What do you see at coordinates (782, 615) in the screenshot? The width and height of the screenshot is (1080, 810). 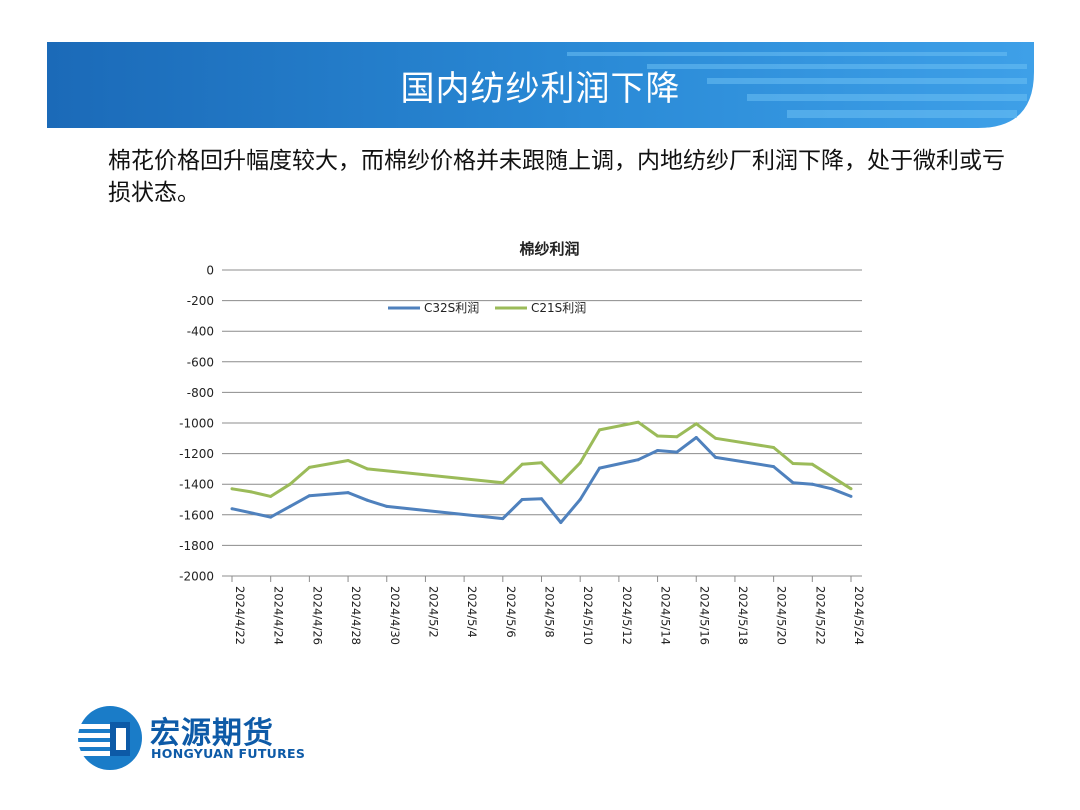 I see `x-tick-label: 2024/5/20` at bounding box center [782, 615].